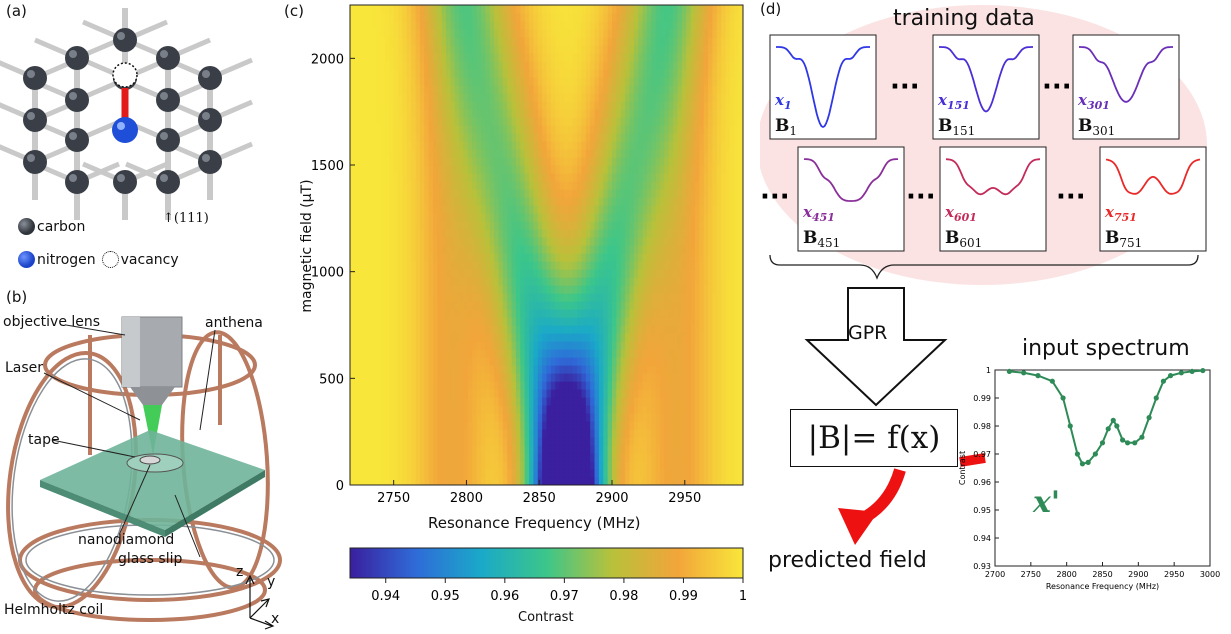 The height and width of the screenshot is (634, 1231). What do you see at coordinates (1102, 586) in the screenshot?
I see `input-xlabel: Resonance Frequency (MHz)` at bounding box center [1102, 586].